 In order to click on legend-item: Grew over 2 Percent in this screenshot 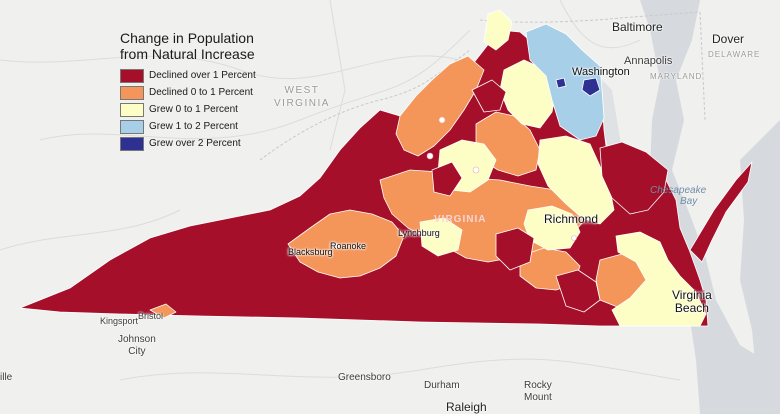, I will do `click(195, 143)`.